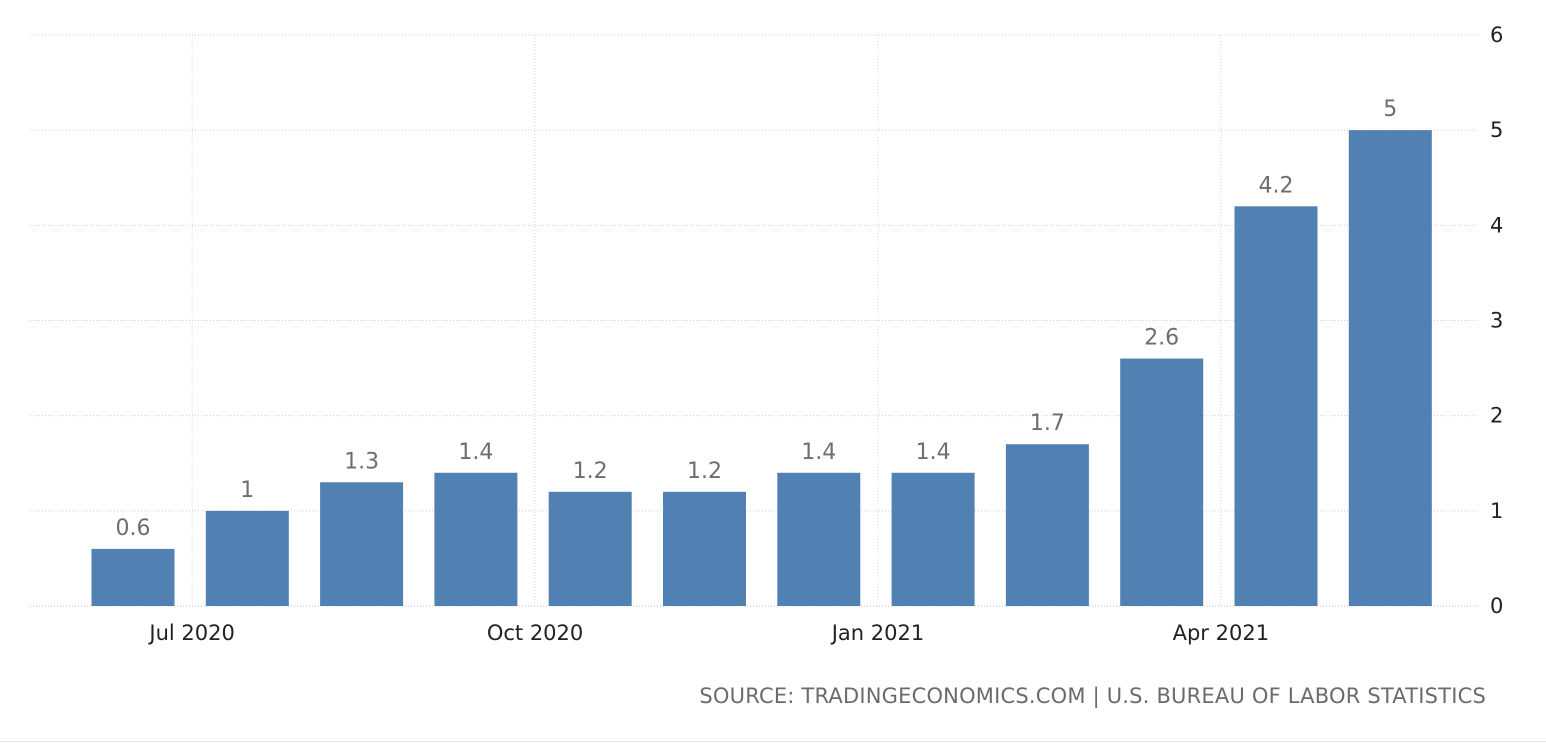 The width and height of the screenshot is (1546, 748). What do you see at coordinates (247, 490) in the screenshot?
I see `bar-value-label: 1` at bounding box center [247, 490].